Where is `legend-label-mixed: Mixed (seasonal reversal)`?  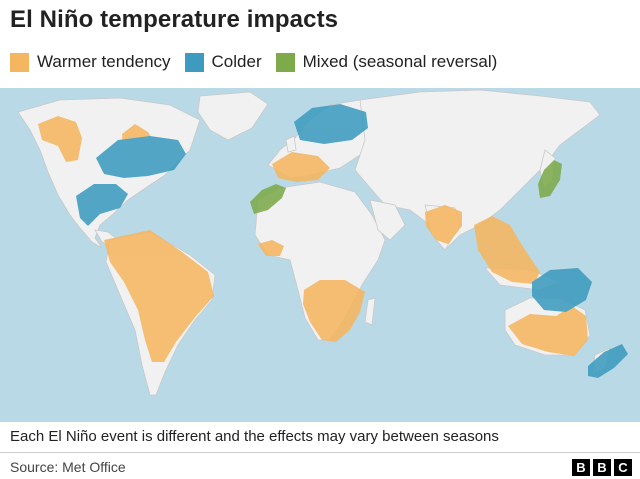
legend-label-mixed: Mixed (seasonal reversal) is located at coordinates (400, 61).